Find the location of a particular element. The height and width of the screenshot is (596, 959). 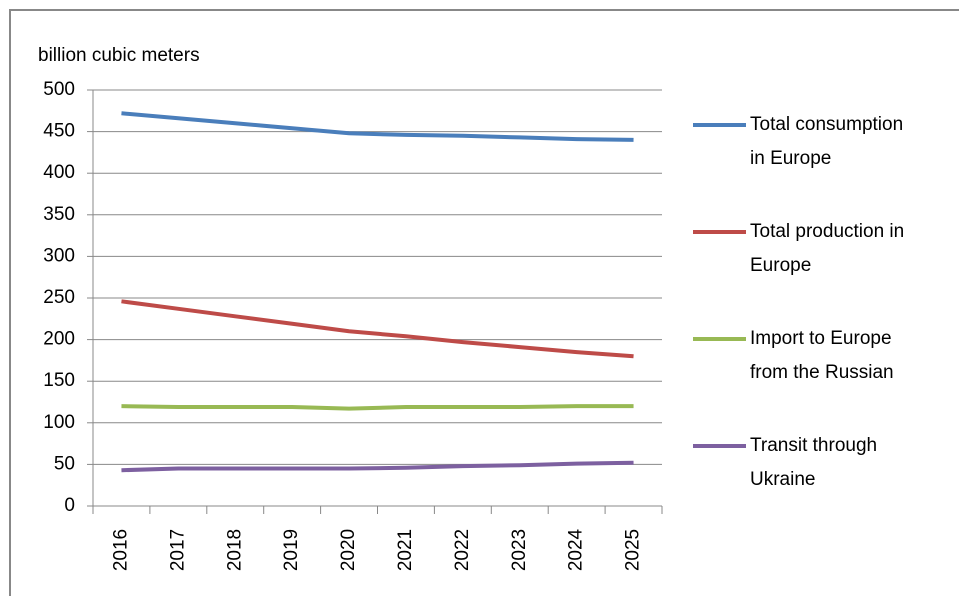

legend-label: Total production in Europe is located at coordinates (827, 248).